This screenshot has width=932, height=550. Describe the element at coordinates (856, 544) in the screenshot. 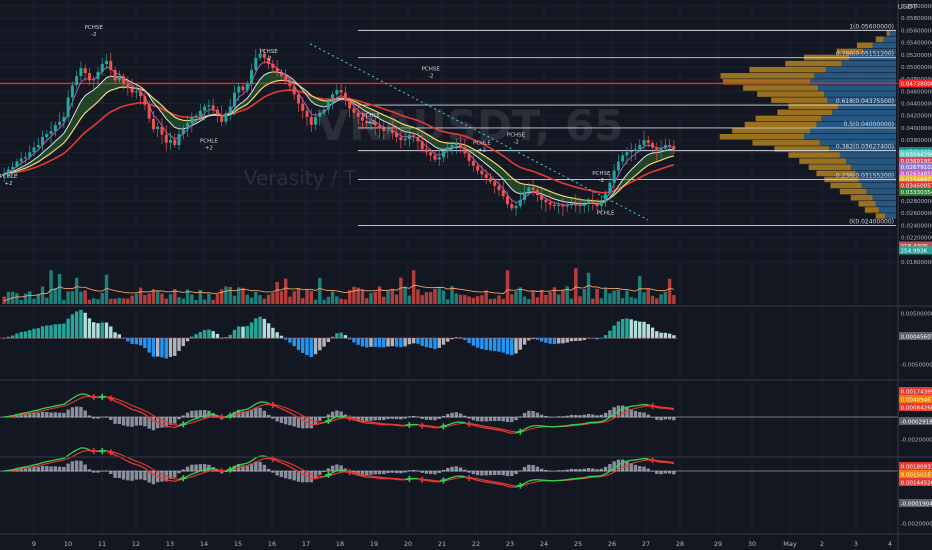

I see `time-axis-label: 3` at that location.